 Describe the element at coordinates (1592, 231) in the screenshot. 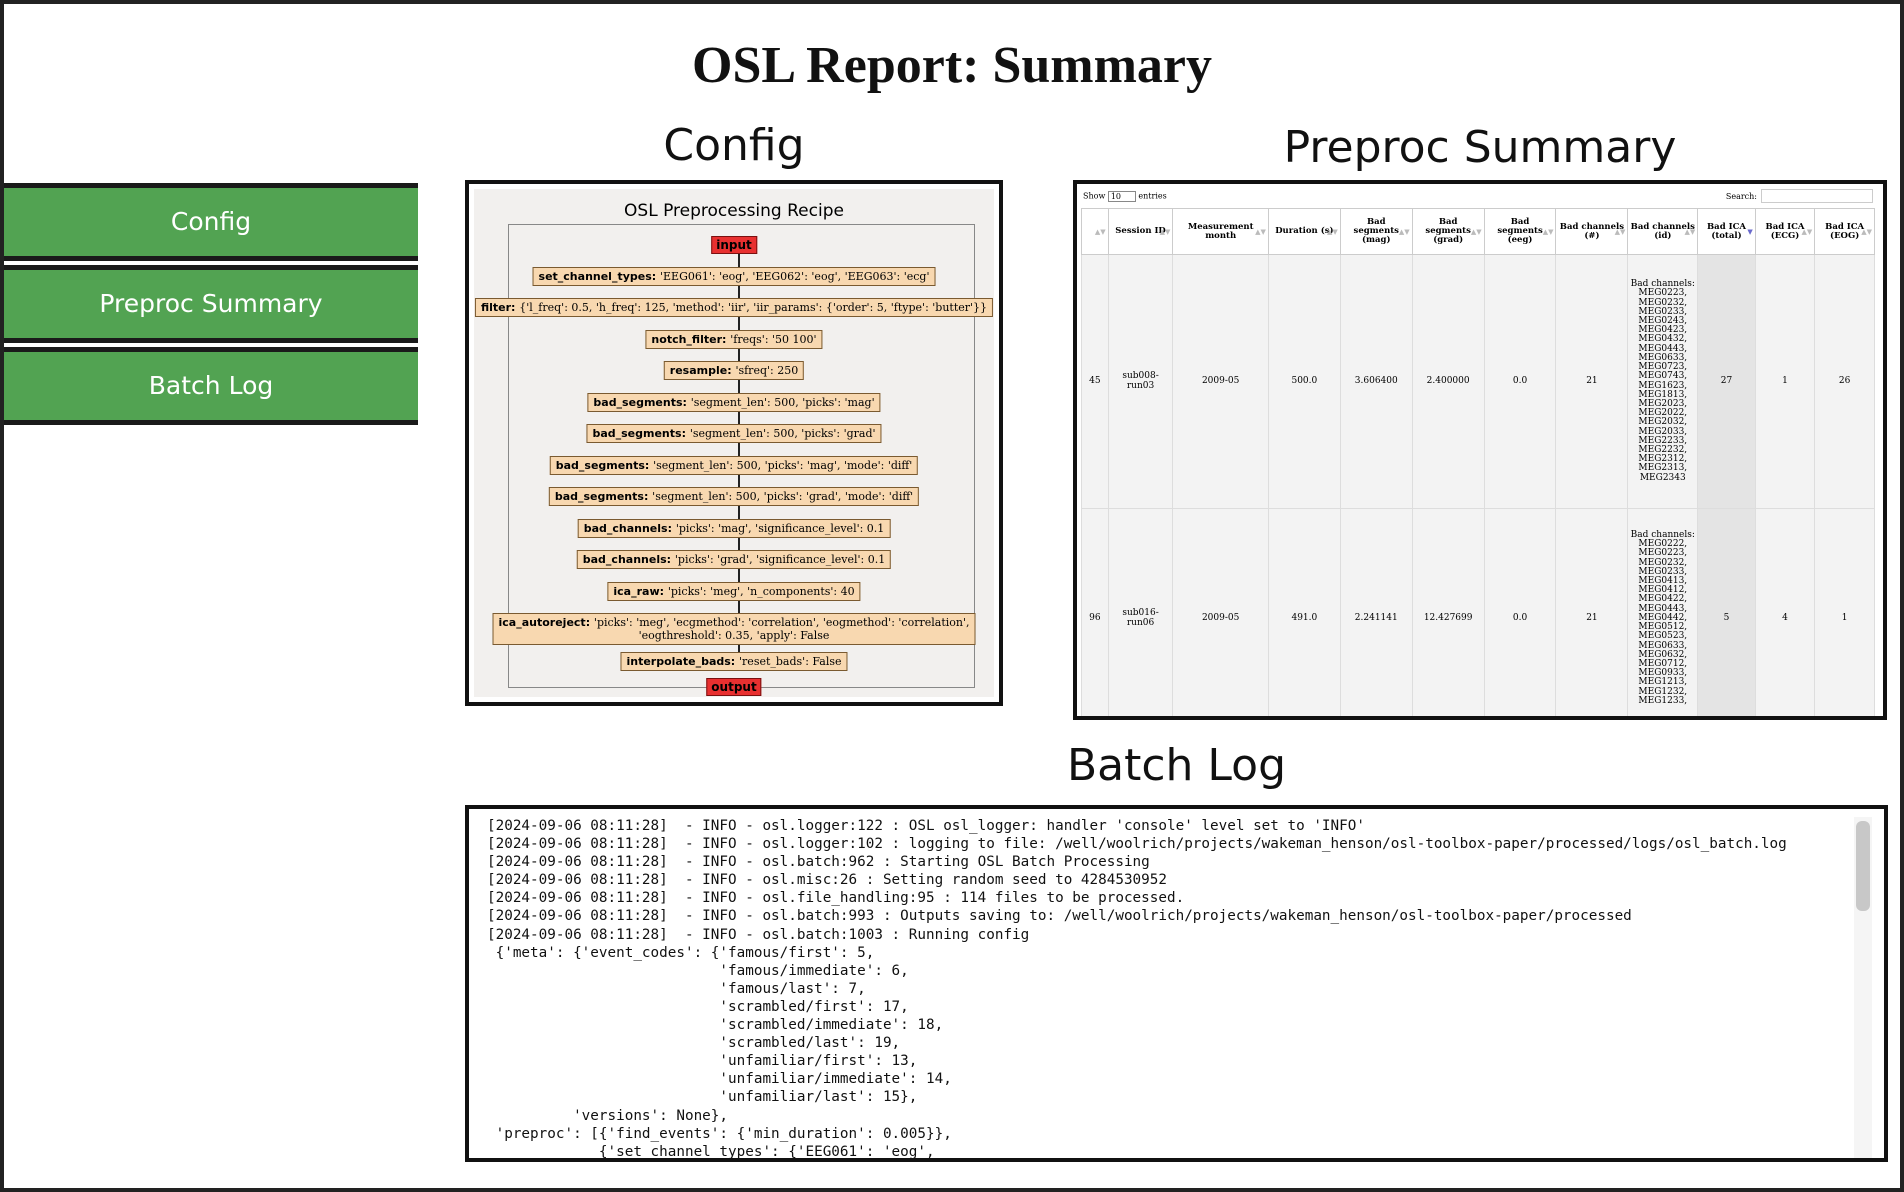

I see `column-header: Bad channels (#) ▲▼` at that location.